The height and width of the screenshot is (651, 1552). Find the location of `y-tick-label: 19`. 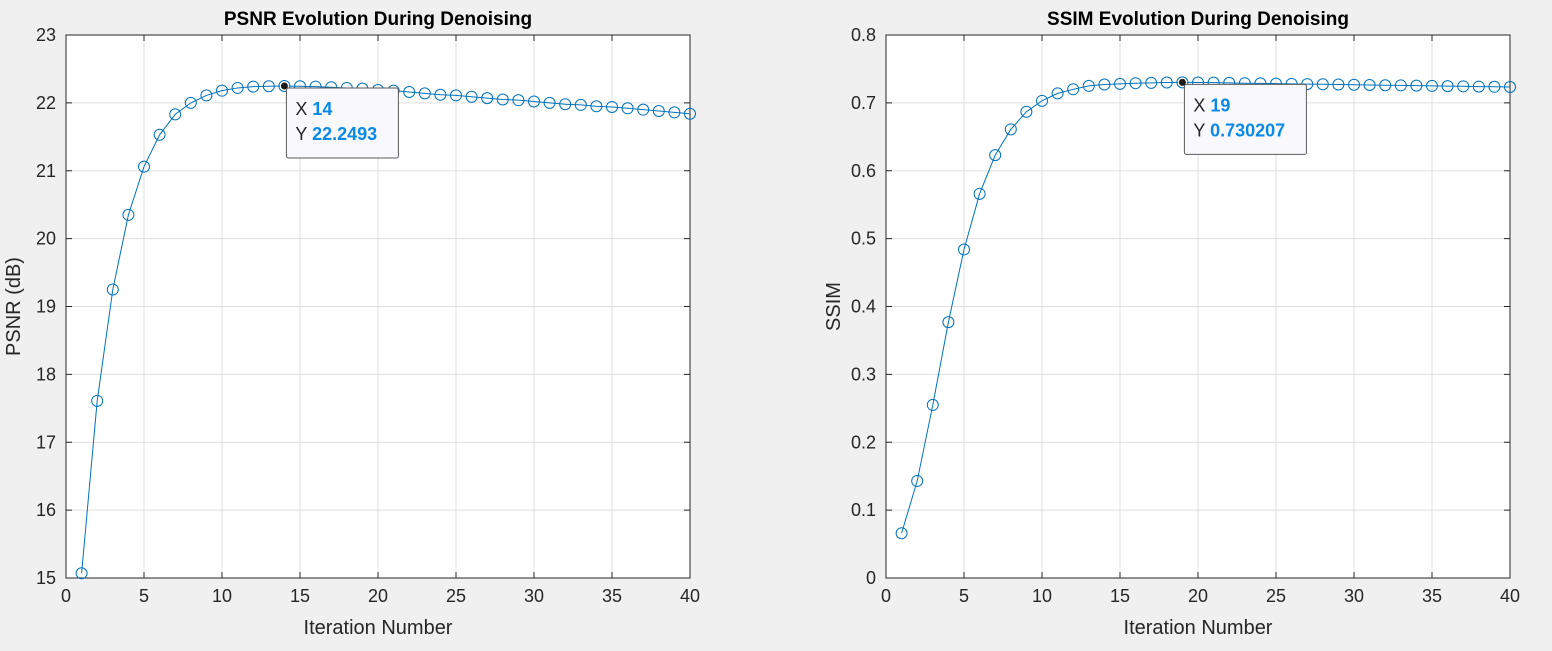

y-tick-label: 19 is located at coordinates (46, 307).